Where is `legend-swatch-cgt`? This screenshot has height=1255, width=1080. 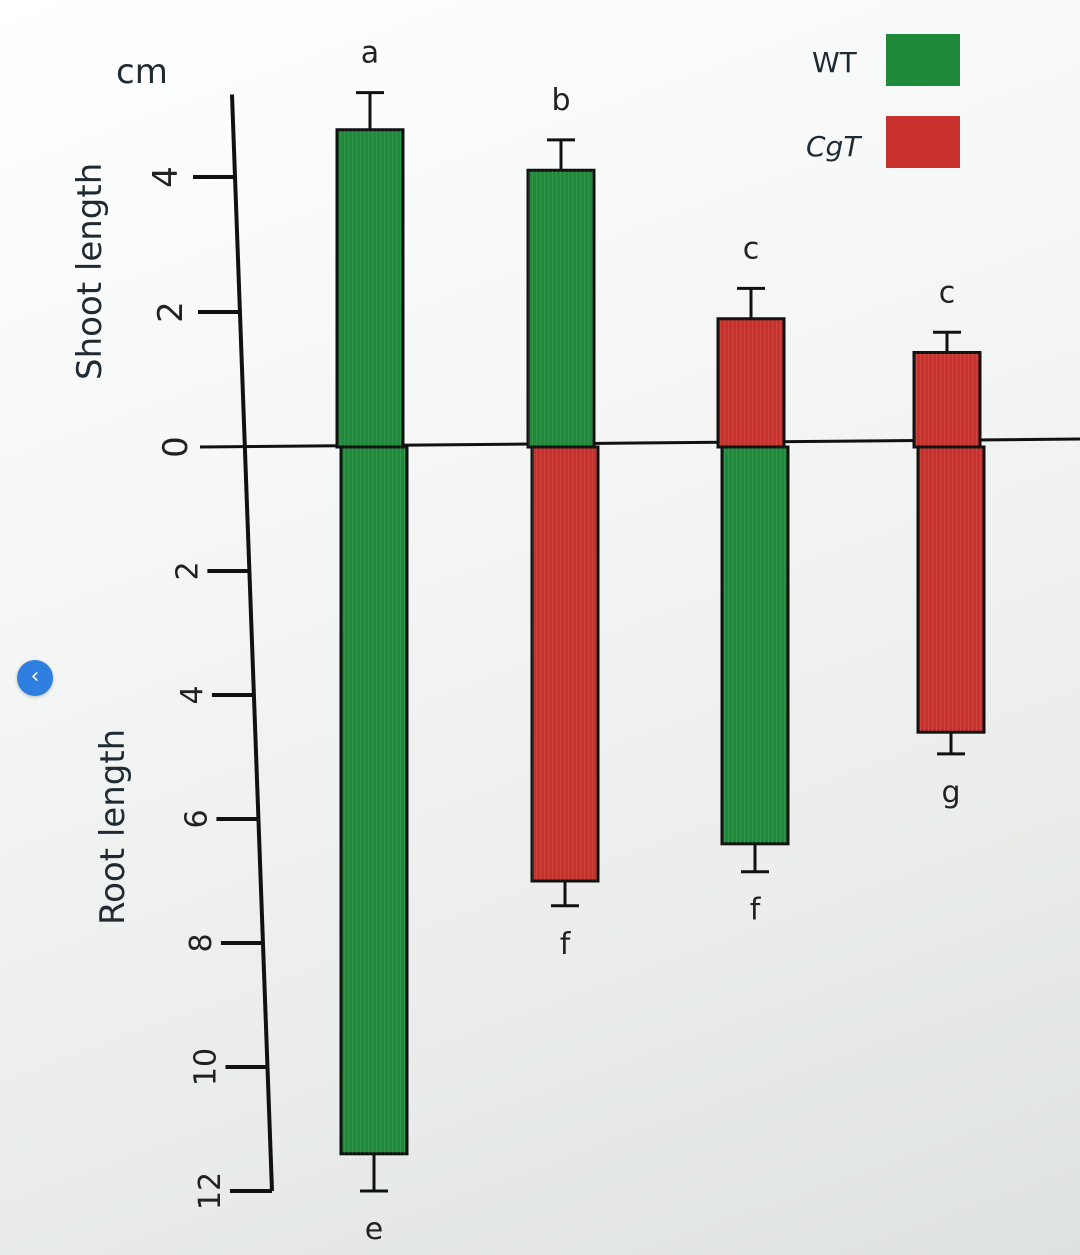
legend-swatch-cgt is located at coordinates (923, 142).